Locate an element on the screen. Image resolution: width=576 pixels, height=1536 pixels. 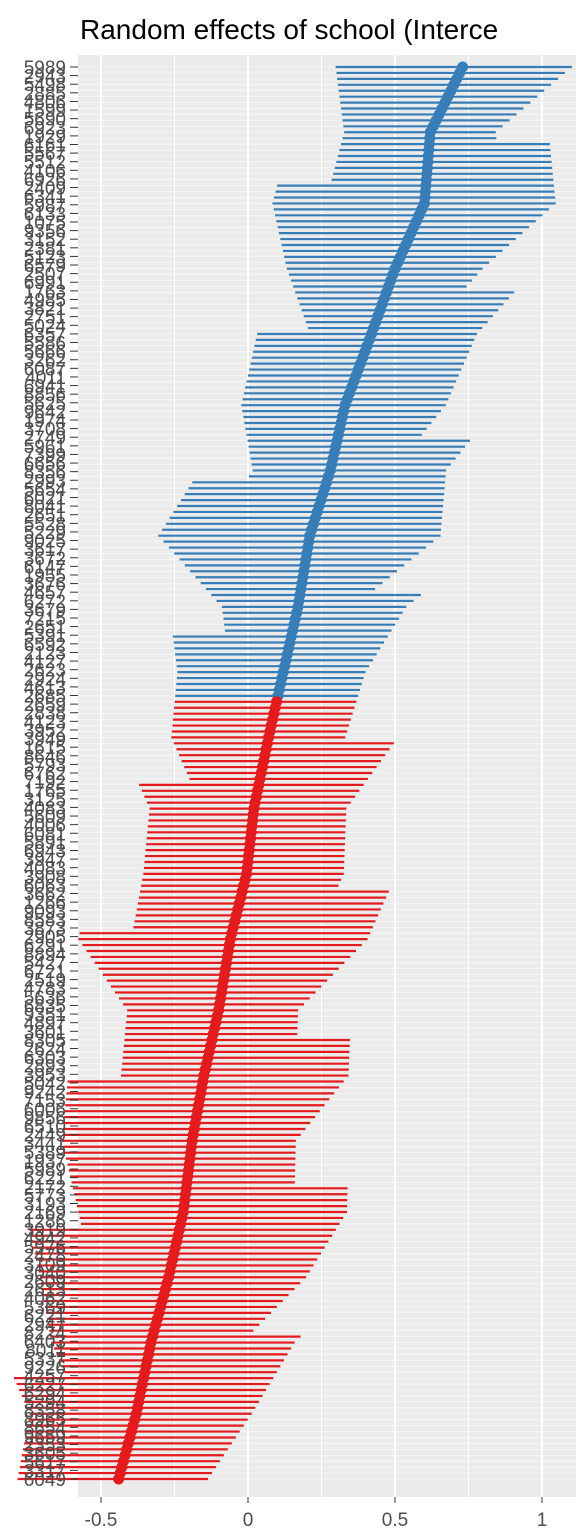
y-tick-label: 5636 is located at coordinates (45, 998).